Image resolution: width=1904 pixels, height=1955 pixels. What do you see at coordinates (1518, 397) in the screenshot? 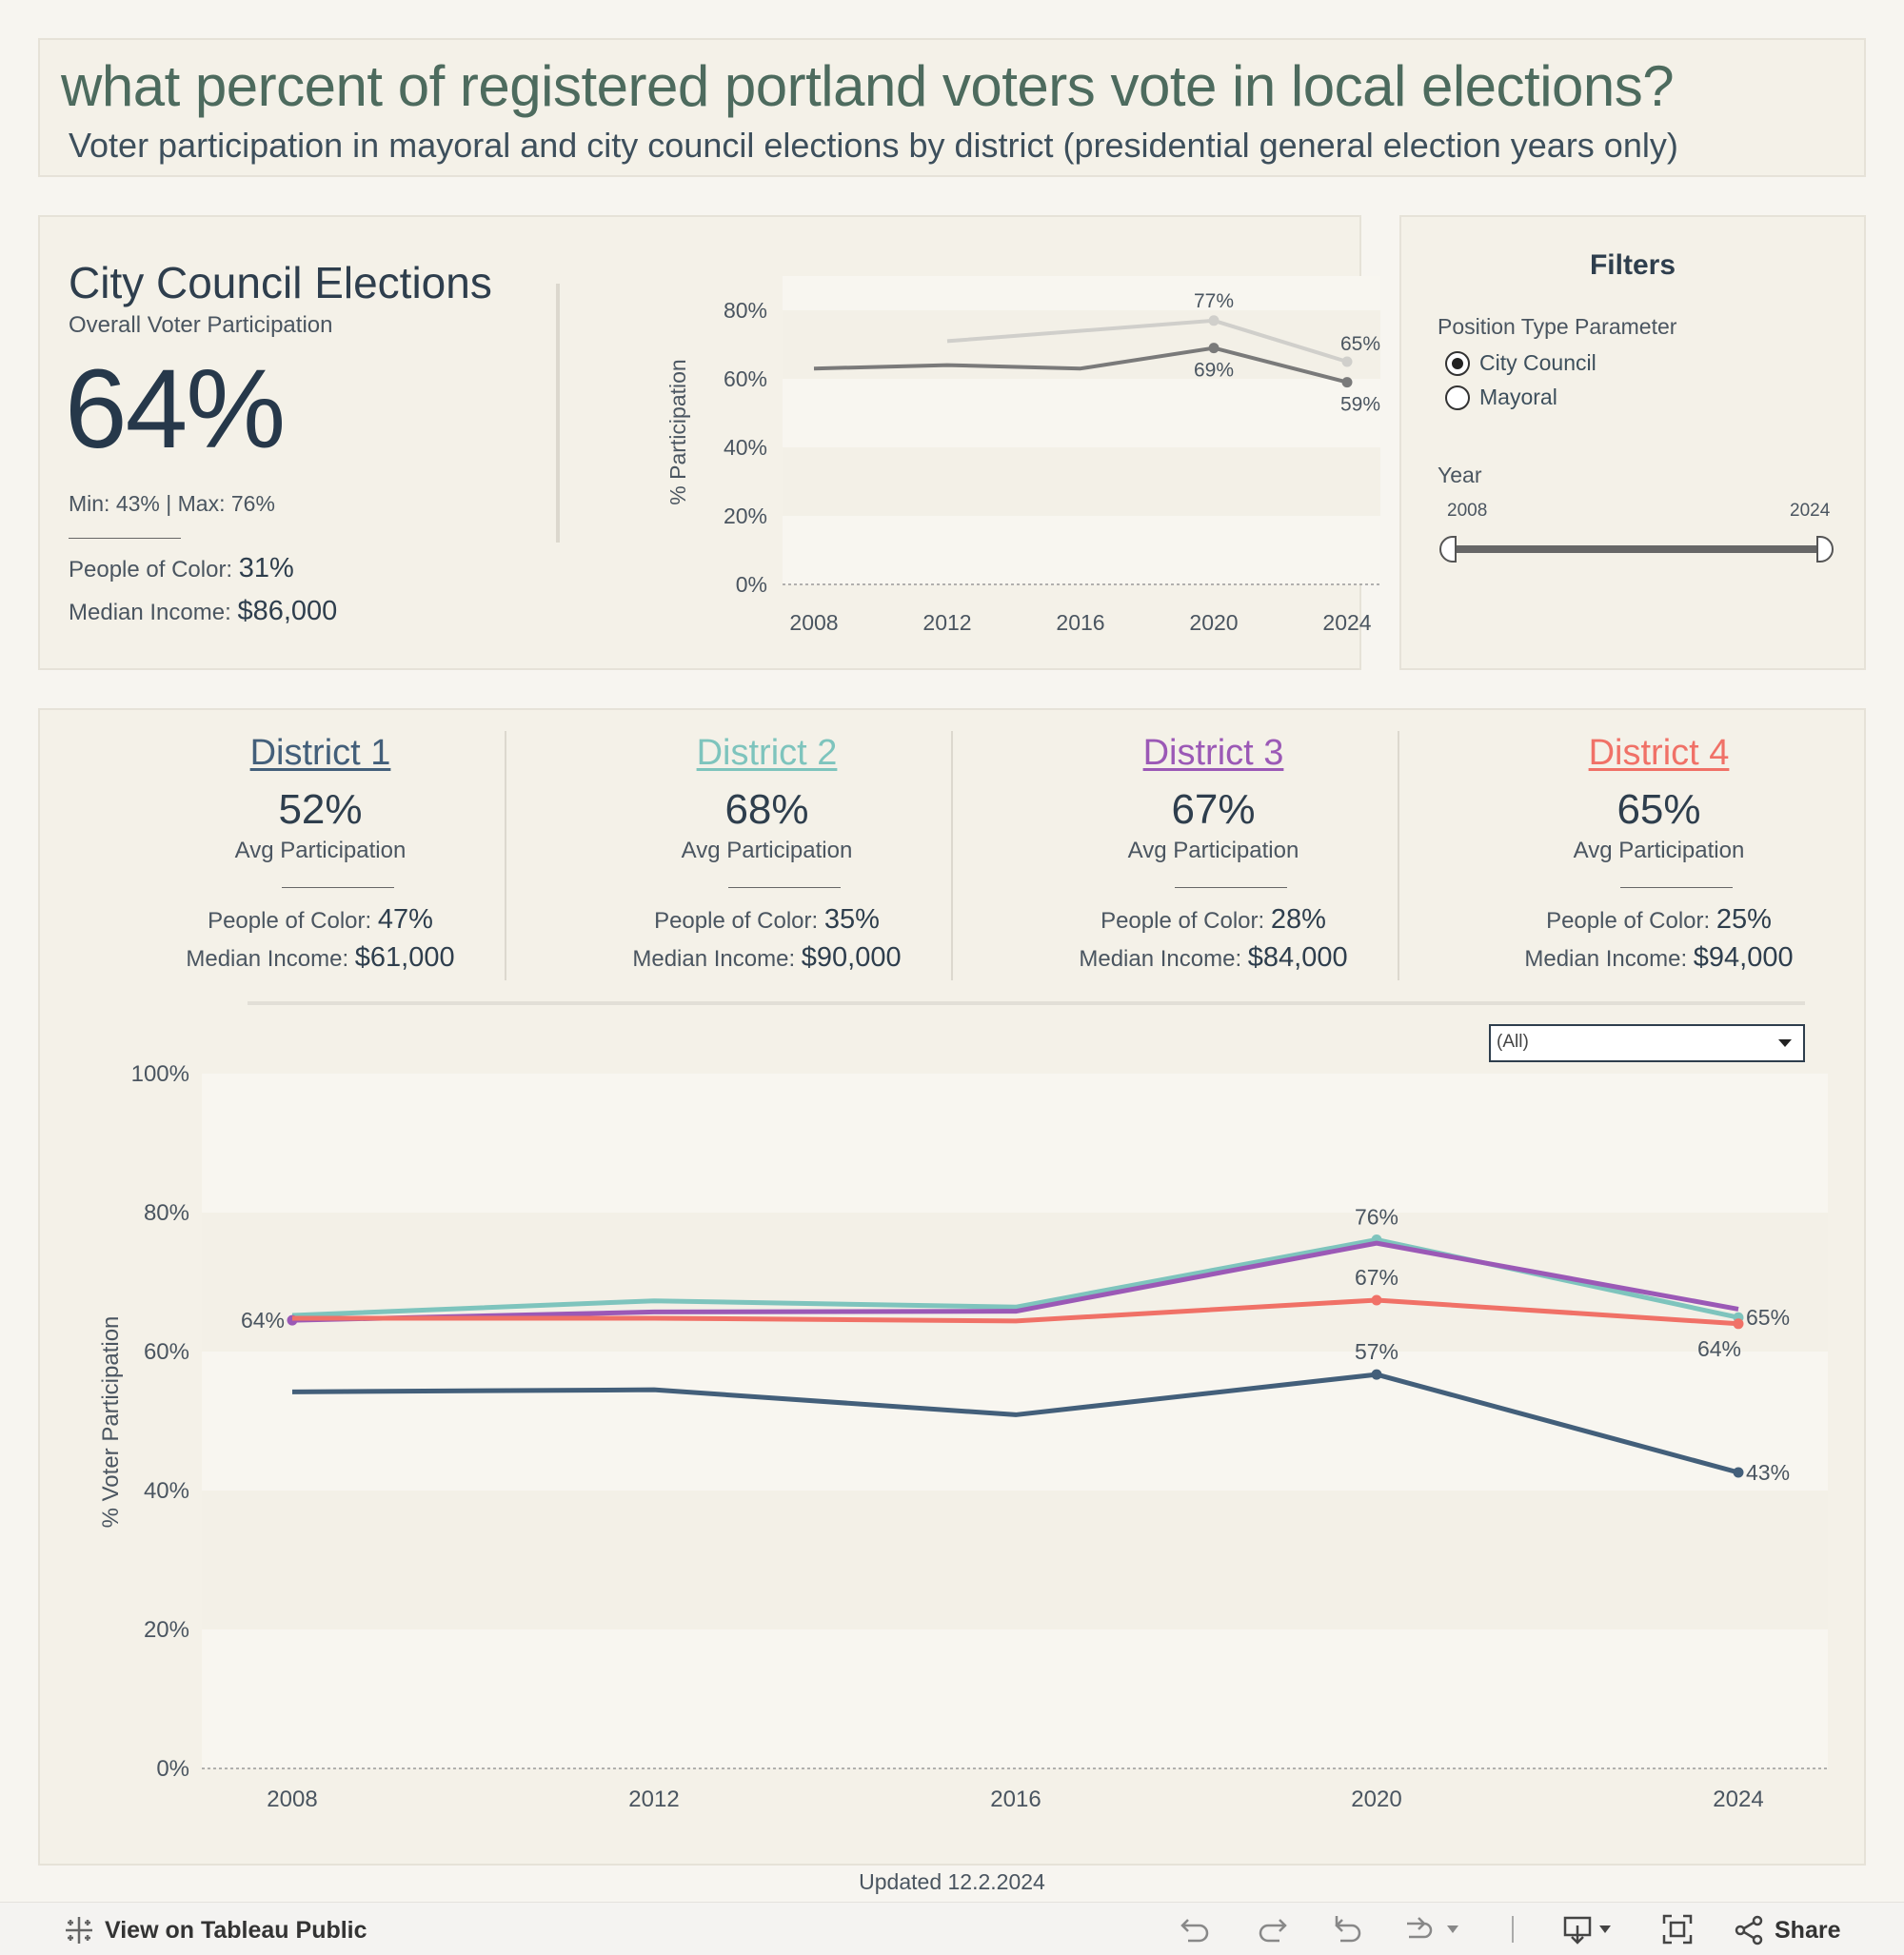
I see `radio-label: Mayoral` at bounding box center [1518, 397].